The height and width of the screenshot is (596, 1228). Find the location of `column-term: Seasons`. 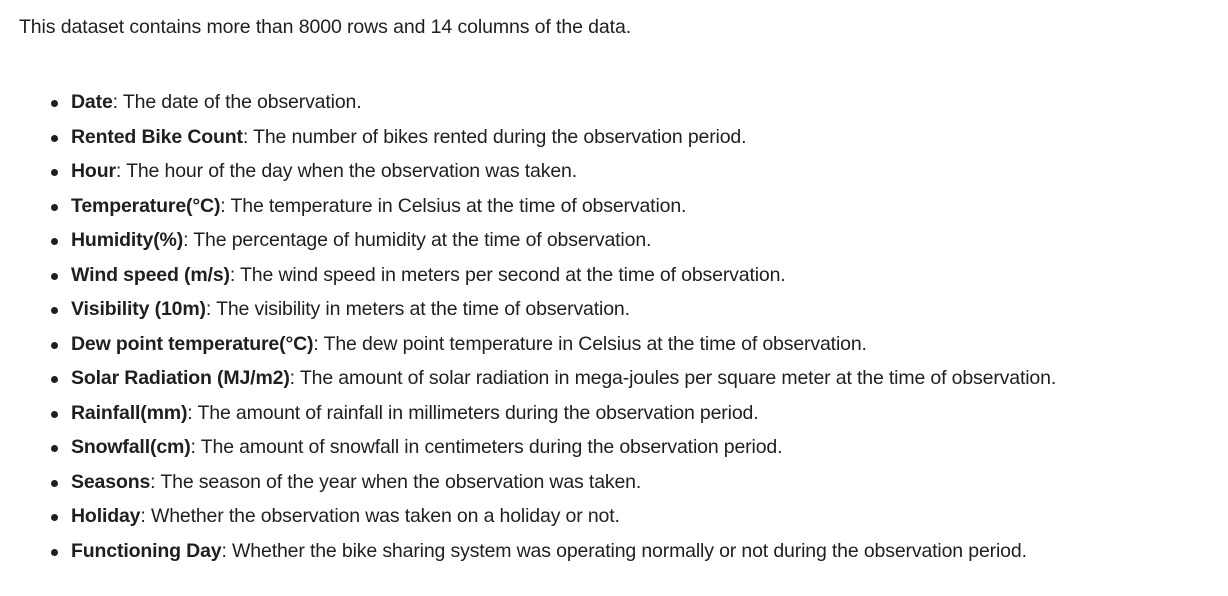

column-term: Seasons is located at coordinates (111, 481).